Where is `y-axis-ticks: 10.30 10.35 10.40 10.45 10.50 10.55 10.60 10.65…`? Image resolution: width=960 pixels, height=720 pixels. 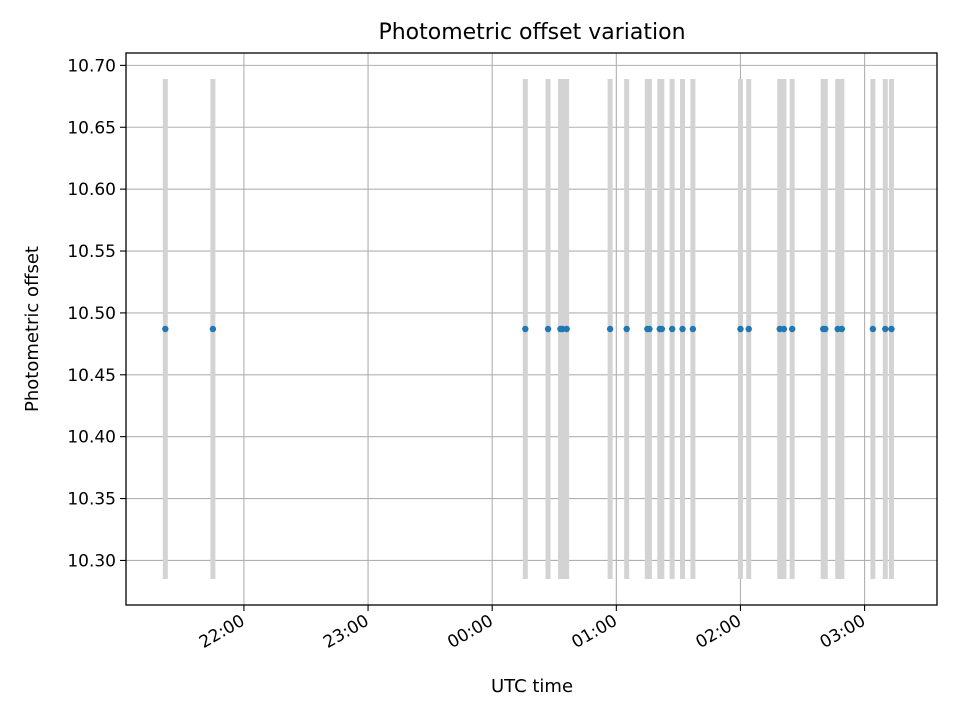 y-axis-ticks: 10.30 10.35 10.40 10.45 10.50 10.55 10.60 10.65… is located at coordinates (96, 313).